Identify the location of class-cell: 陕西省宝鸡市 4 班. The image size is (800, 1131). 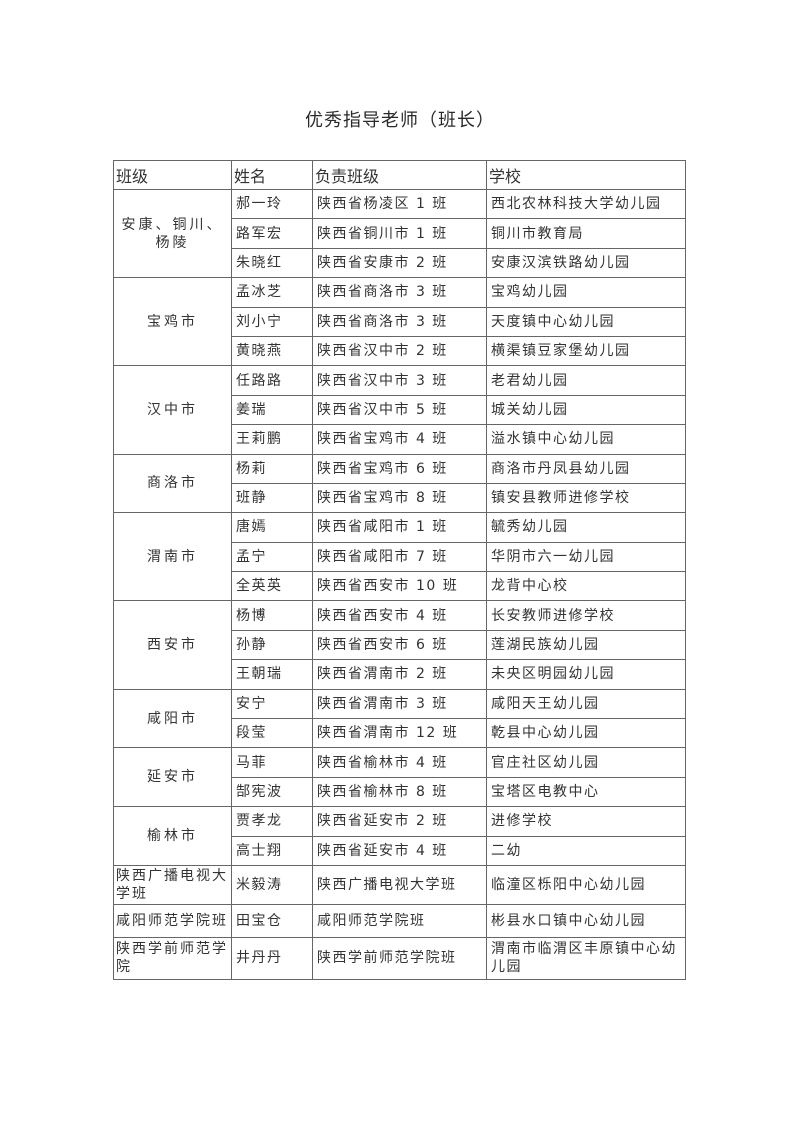
(399, 439).